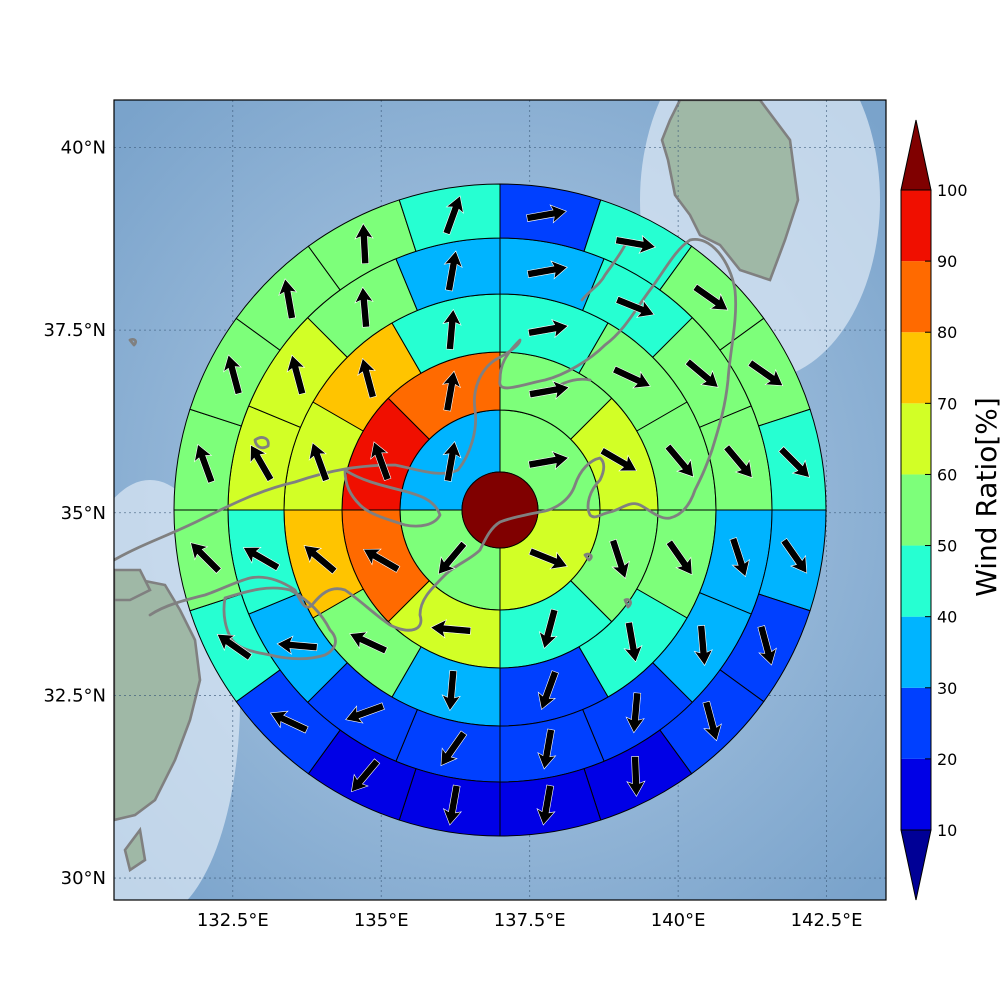  What do you see at coordinates (916, 510) in the screenshot?
I see `colorbar-frame` at bounding box center [916, 510].